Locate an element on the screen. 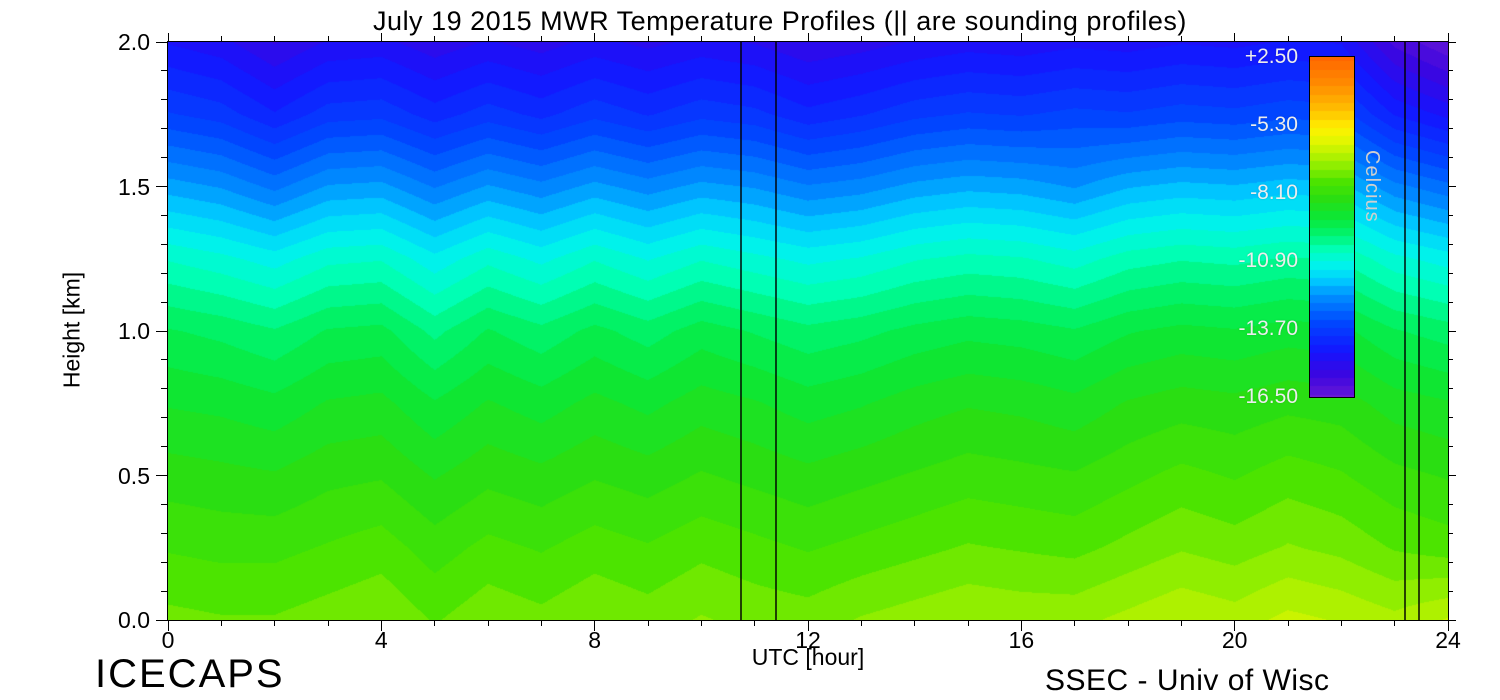  project-label: ICECAPS is located at coordinates (190, 674).